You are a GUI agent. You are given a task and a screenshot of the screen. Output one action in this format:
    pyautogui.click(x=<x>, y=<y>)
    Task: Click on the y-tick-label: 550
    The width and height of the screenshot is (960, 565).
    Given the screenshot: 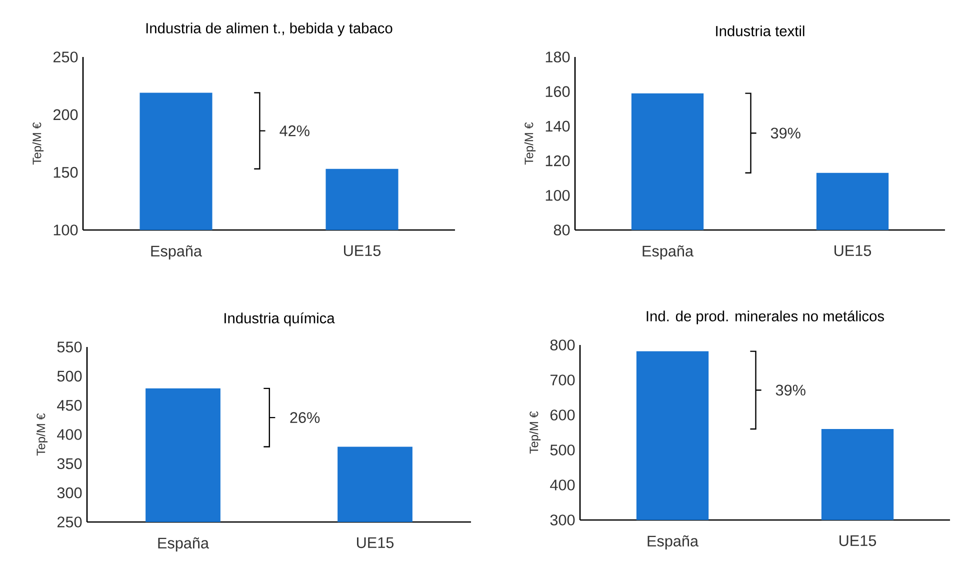 What is the action you would take?
    pyautogui.click(x=69, y=347)
    